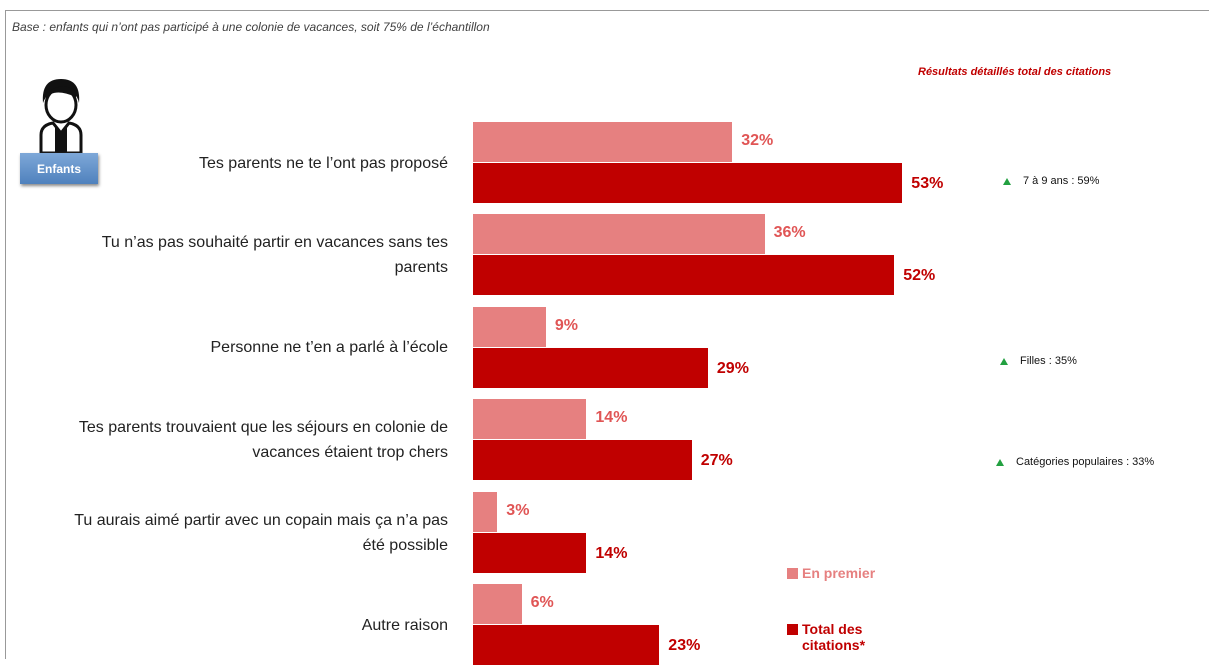 This screenshot has width=1209, height=665. I want to click on value-label: 52%, so click(919, 276).